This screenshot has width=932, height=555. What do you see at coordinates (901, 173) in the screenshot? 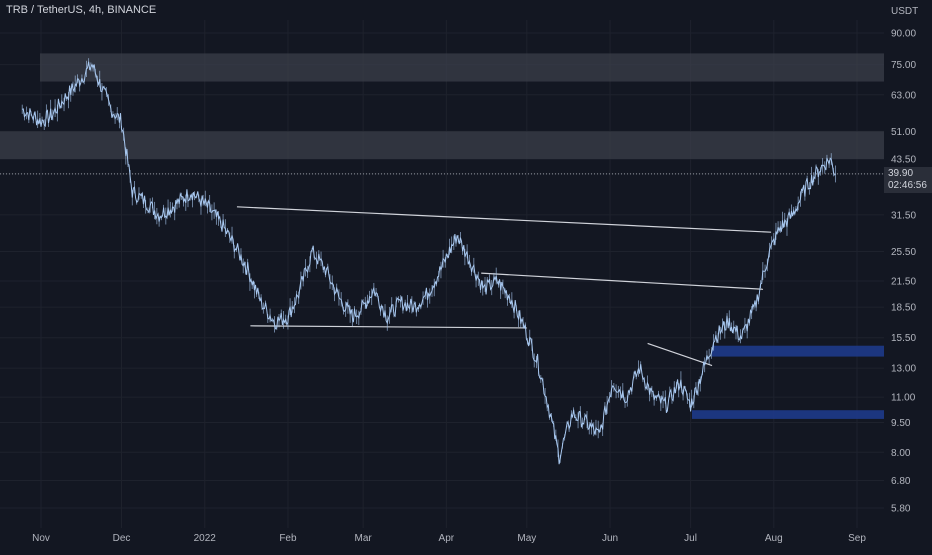
I see `last-price-value: 39.90` at bounding box center [901, 173].